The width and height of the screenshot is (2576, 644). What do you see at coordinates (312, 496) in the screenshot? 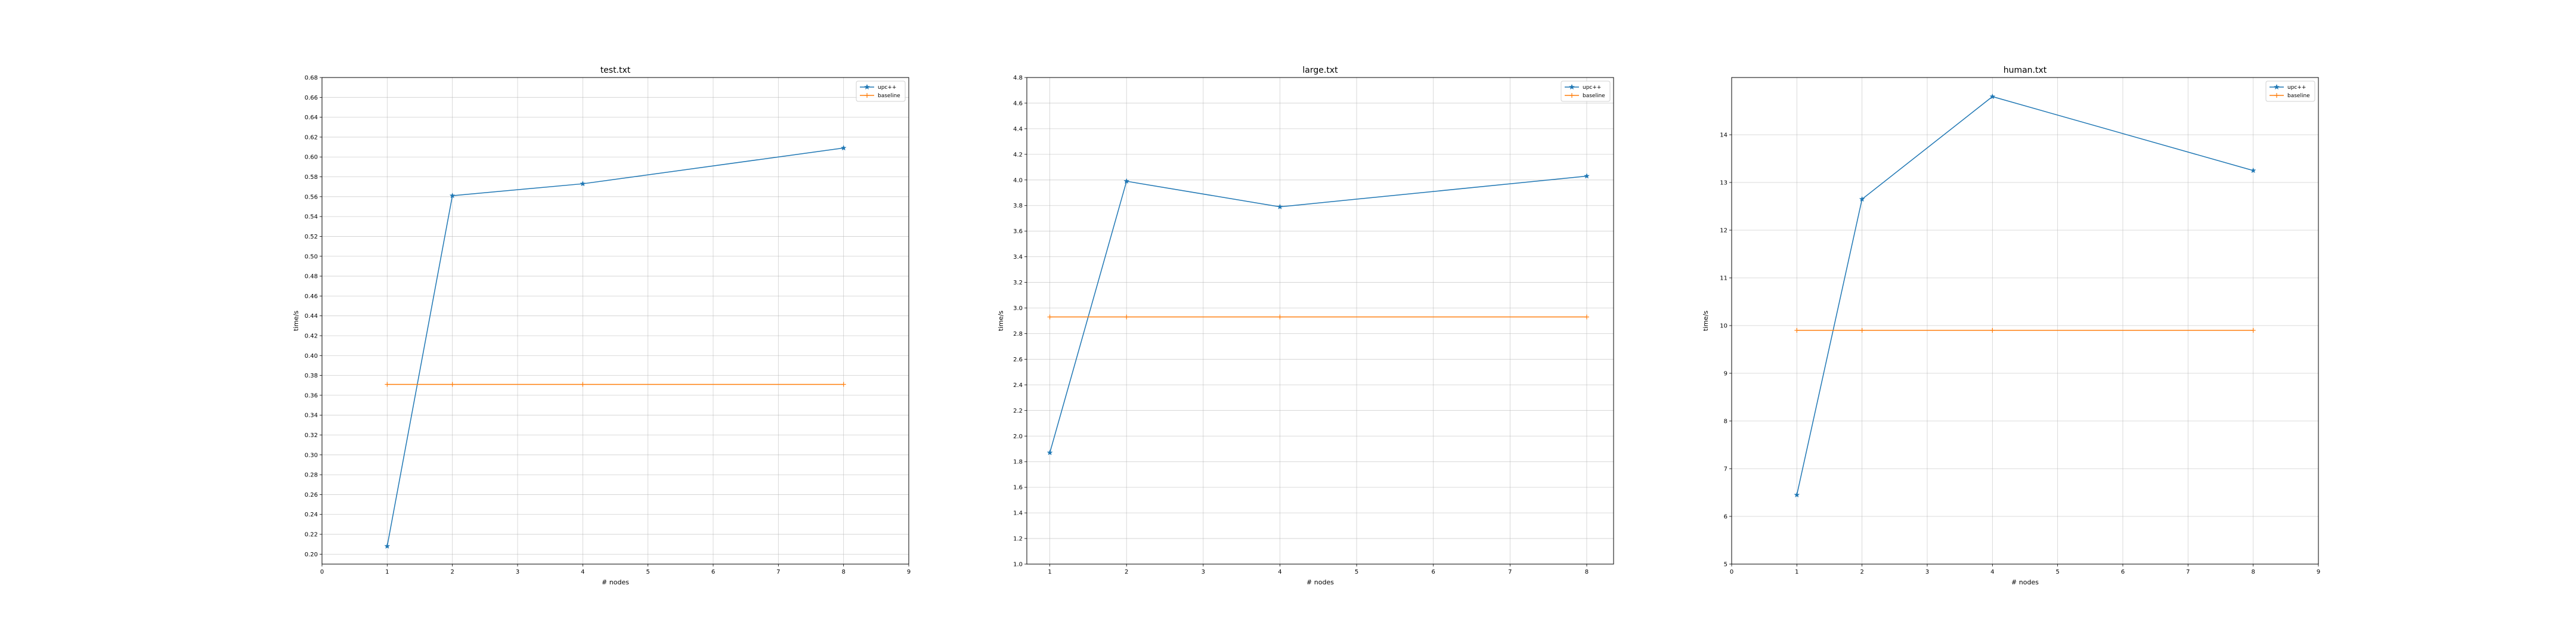
I see `y-tick-label: 0.26` at bounding box center [312, 496].